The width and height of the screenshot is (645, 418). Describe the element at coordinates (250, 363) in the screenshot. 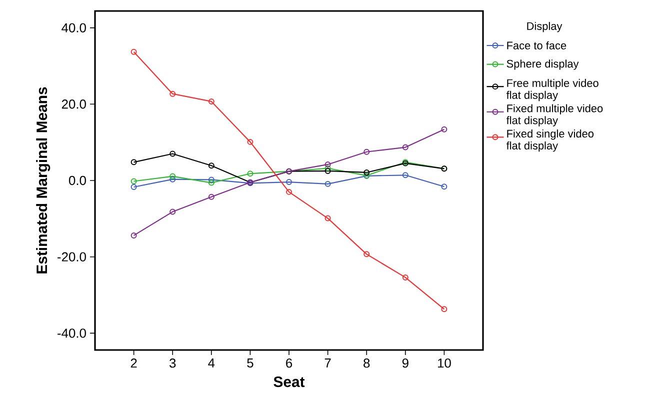

I see `x-tick-label: 5` at that location.